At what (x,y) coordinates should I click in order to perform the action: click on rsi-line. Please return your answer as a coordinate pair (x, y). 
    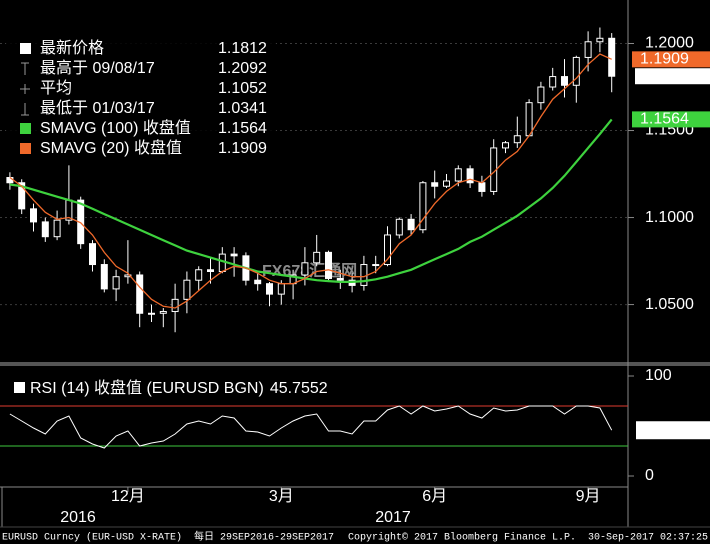
    Looking at the image, I should click on (311, 427).